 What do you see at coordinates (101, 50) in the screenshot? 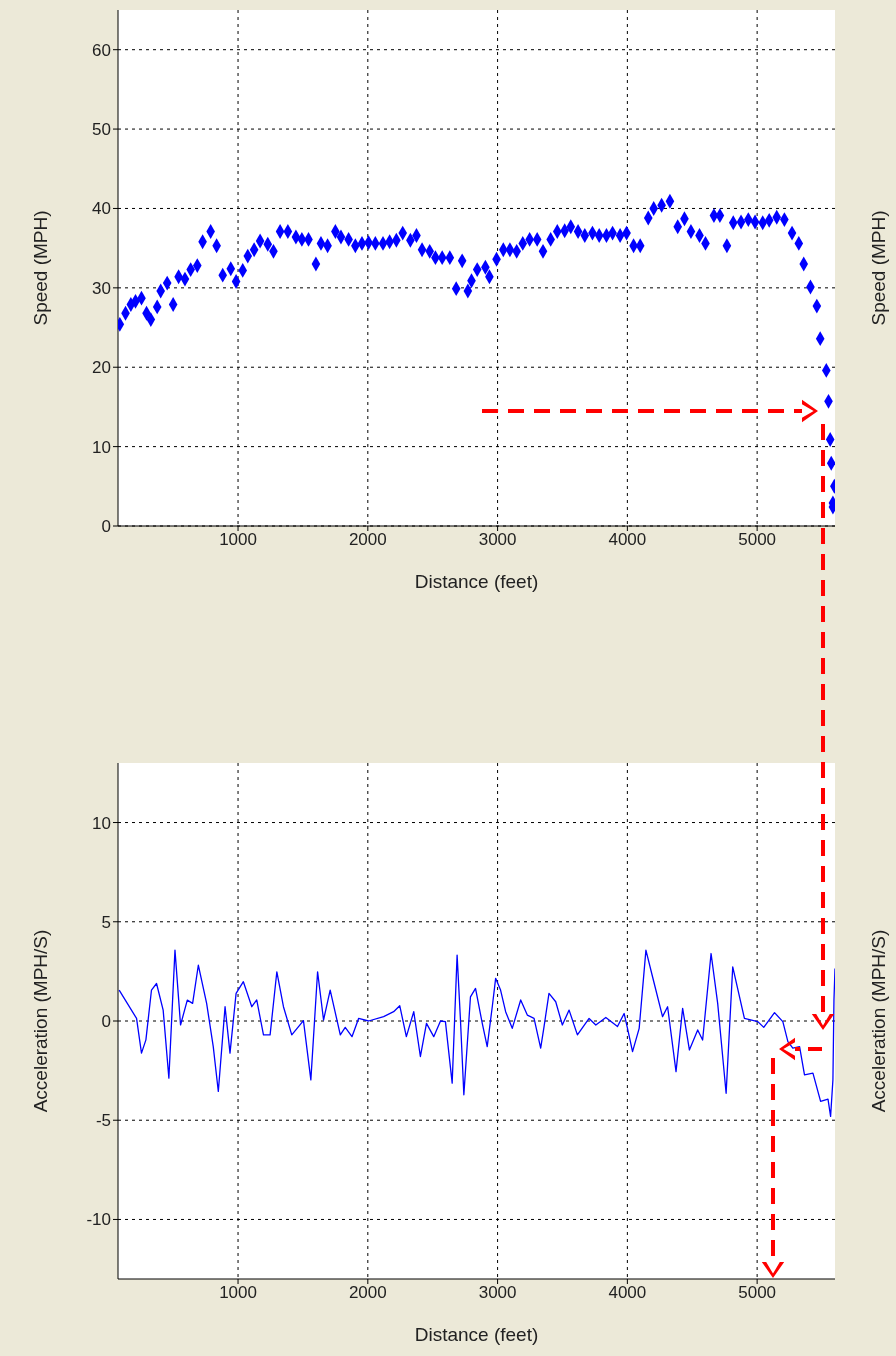
I see `y-tick-label: 60` at bounding box center [101, 50].